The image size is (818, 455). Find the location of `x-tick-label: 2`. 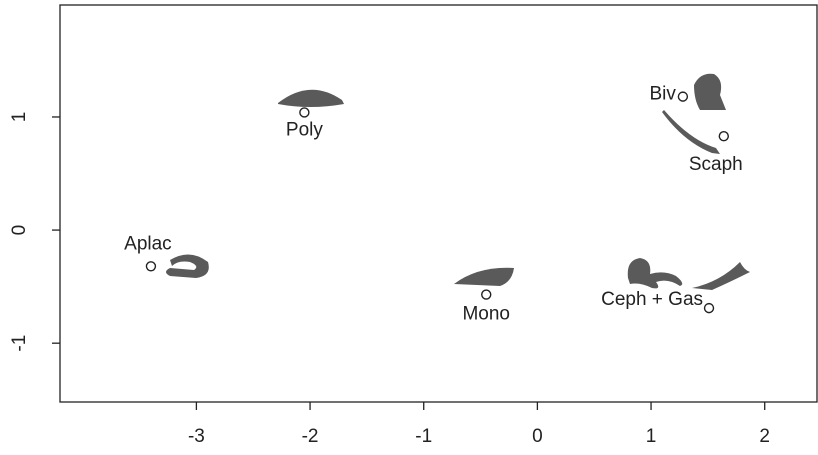

x-tick-label: 2 is located at coordinates (764, 436).